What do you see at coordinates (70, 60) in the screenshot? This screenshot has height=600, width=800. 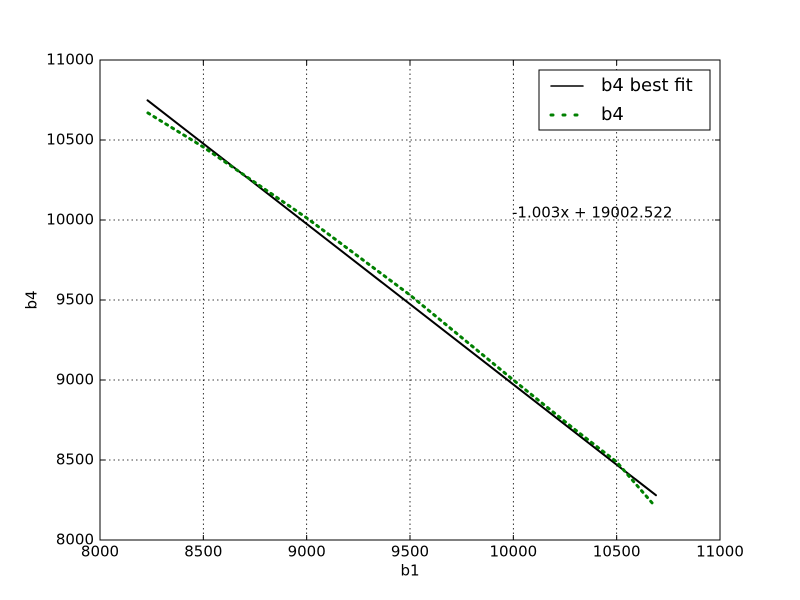 I see `y-tick-label: 11000` at bounding box center [70, 60].